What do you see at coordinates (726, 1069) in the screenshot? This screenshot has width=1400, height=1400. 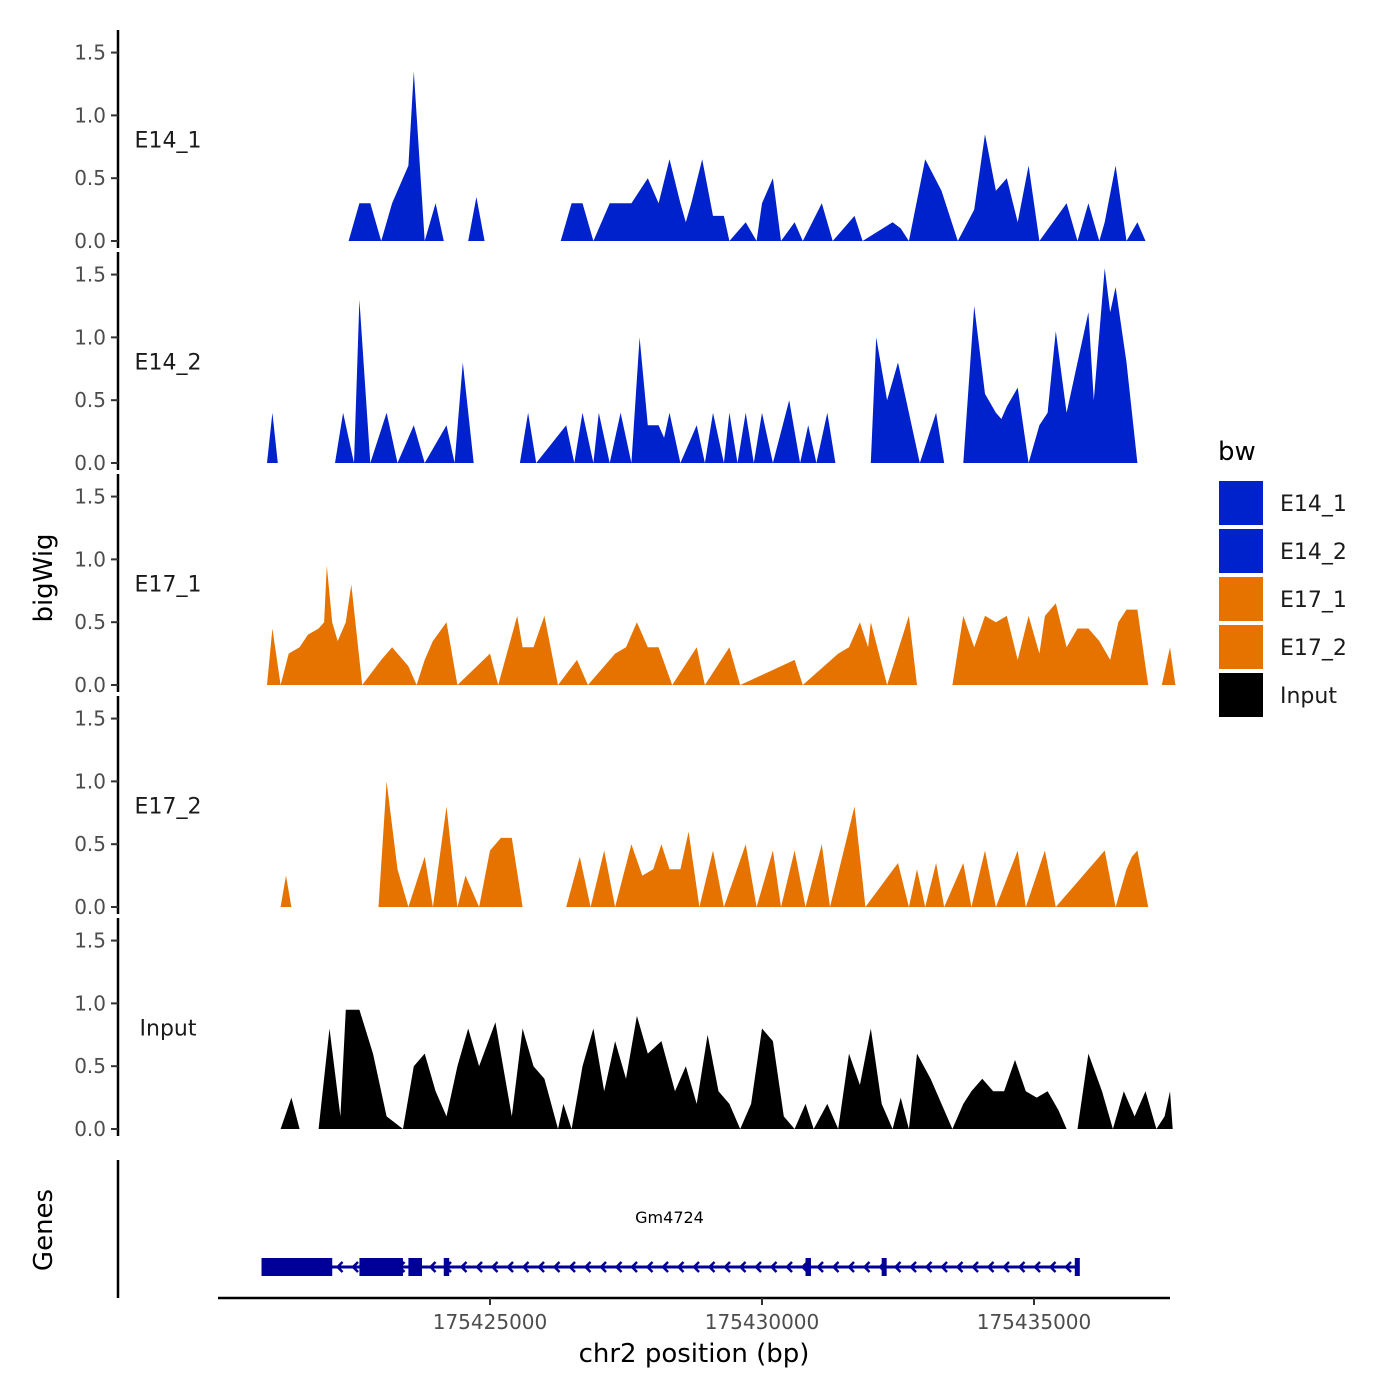 I see `signal-area-Input` at bounding box center [726, 1069].